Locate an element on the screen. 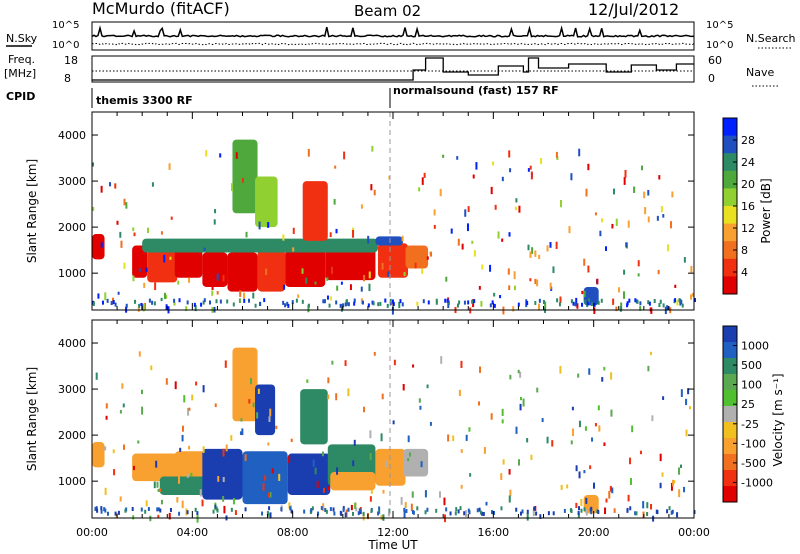  x-tick-label: 00:00 is located at coordinates (92, 532).